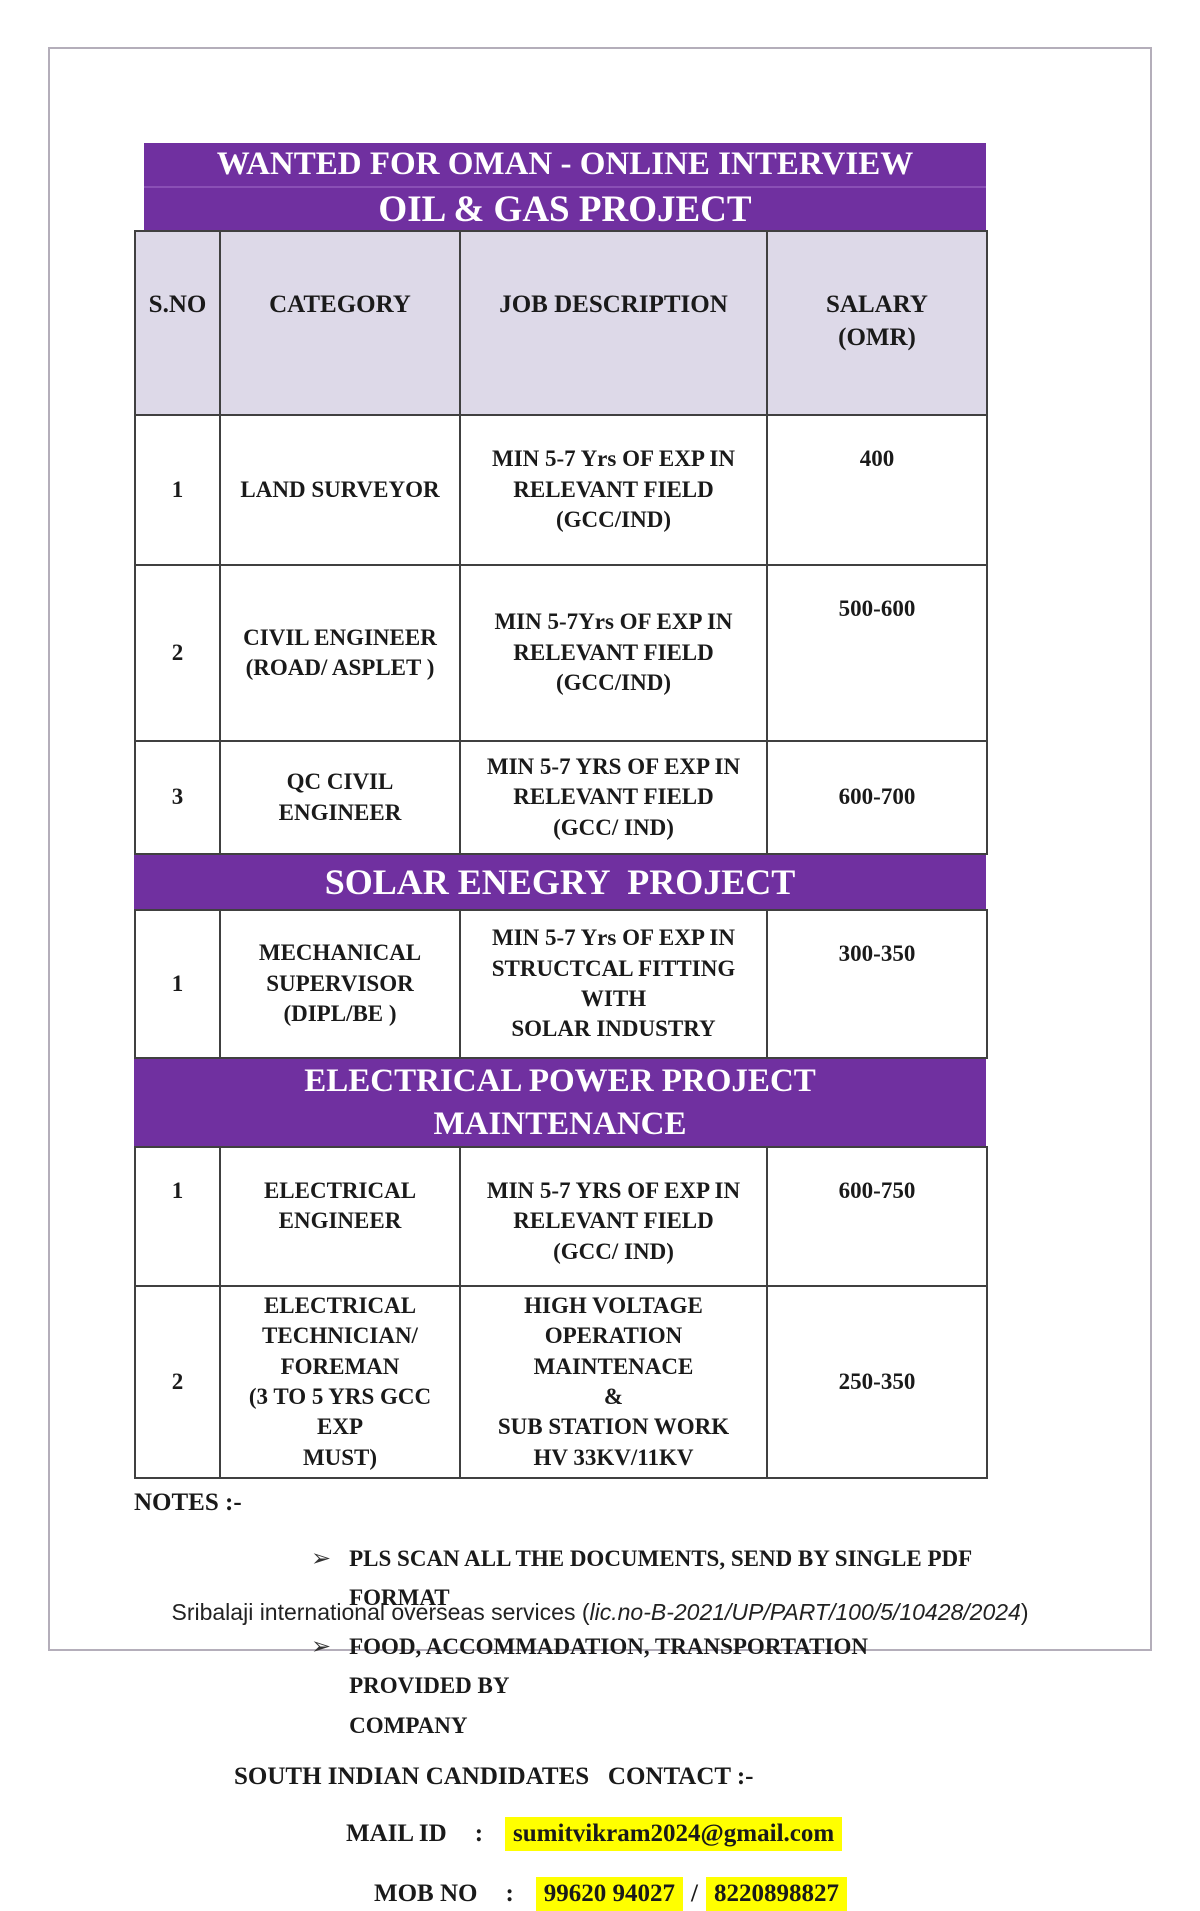  Describe the element at coordinates (340, 323) in the screenshot. I see `header-category: CATEGORY` at that location.